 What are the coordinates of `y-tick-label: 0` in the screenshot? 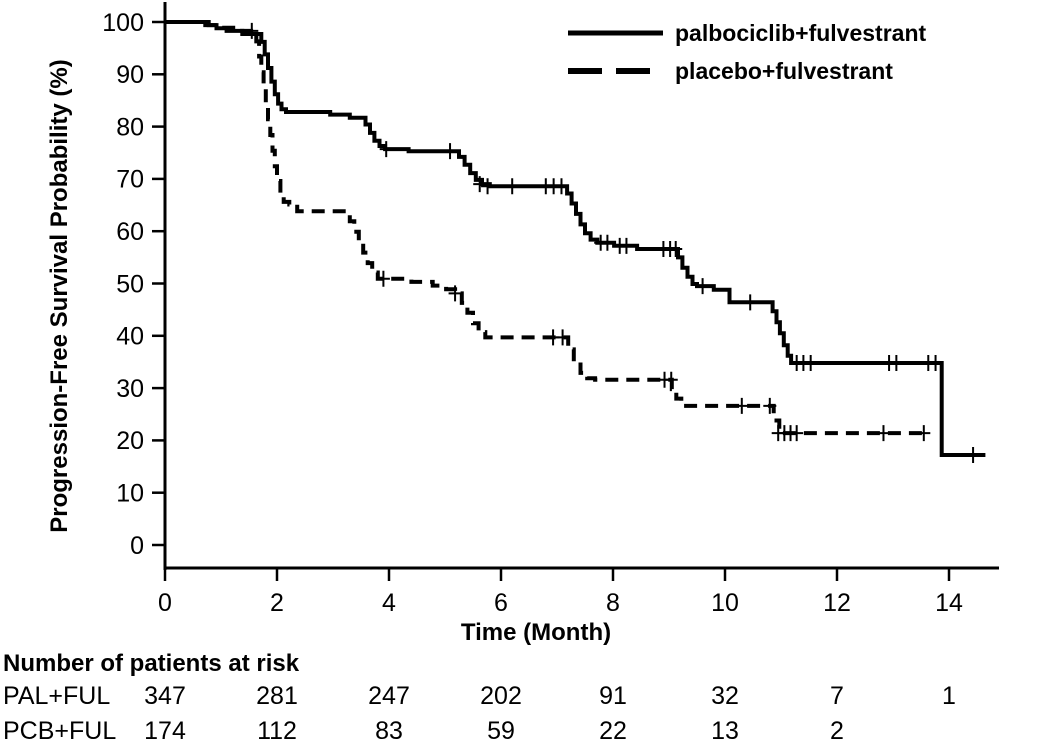 It's located at (137, 546).